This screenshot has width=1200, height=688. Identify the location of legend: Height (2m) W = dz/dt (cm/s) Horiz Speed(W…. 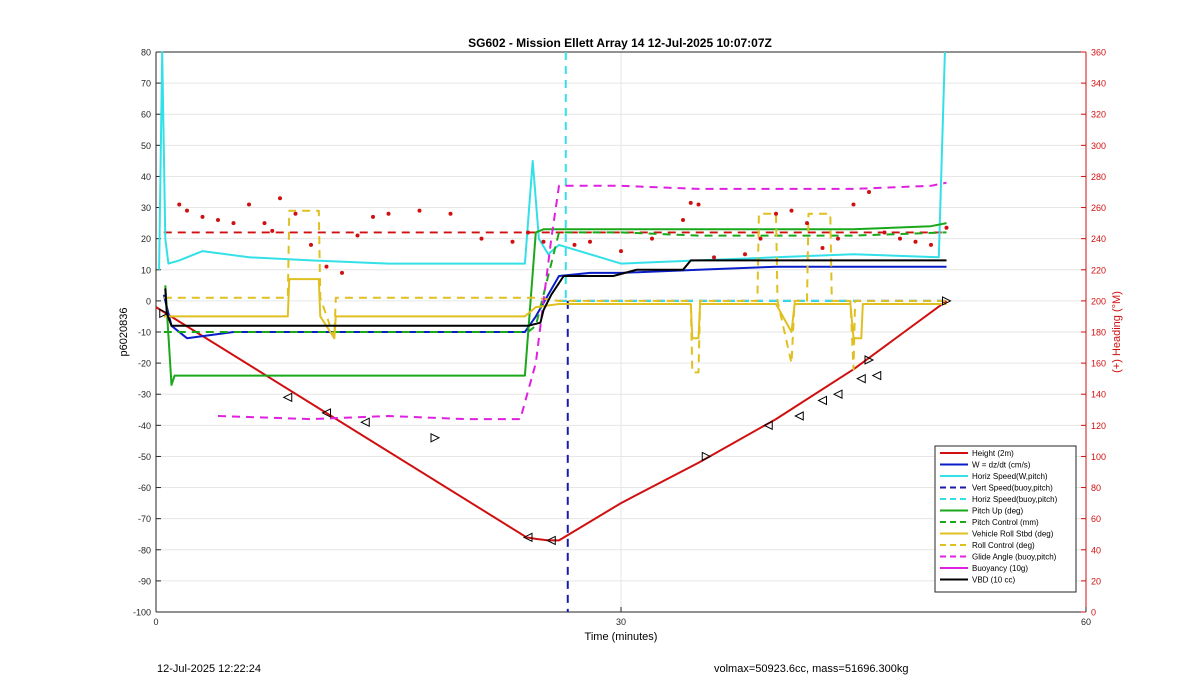
(1005, 519).